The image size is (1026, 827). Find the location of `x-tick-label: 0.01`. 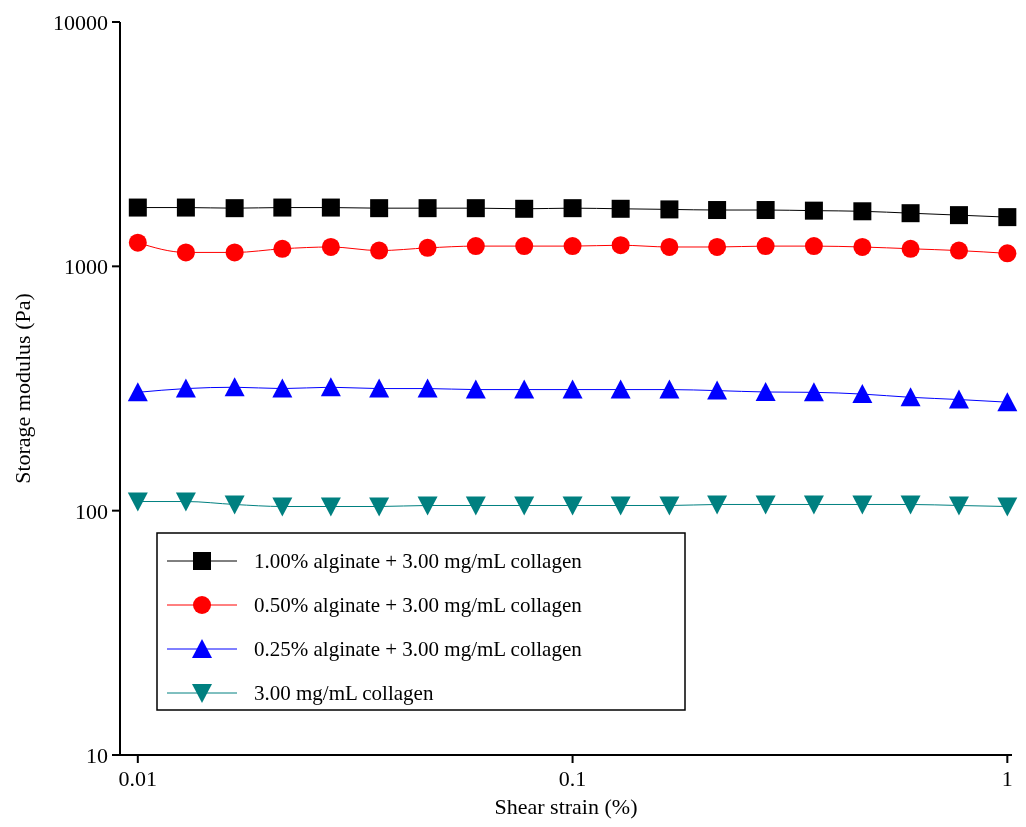

x-tick-label: 0.01 is located at coordinates (138, 778).